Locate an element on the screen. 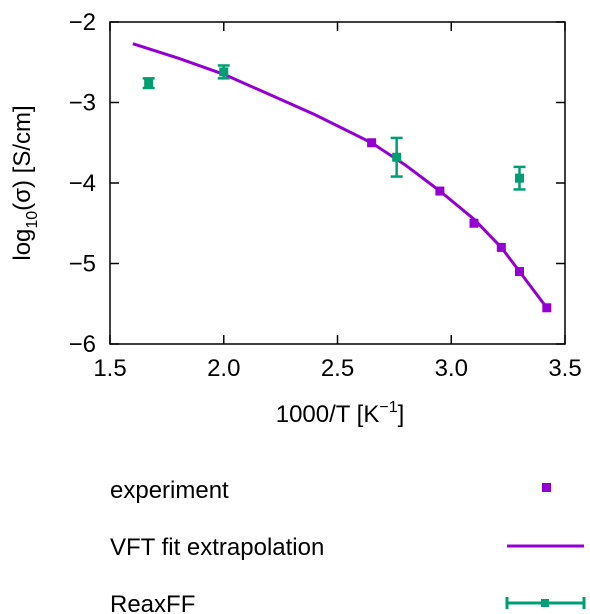 This screenshot has height=614, width=590. legend-label-experiment: experiment is located at coordinates (169, 490).